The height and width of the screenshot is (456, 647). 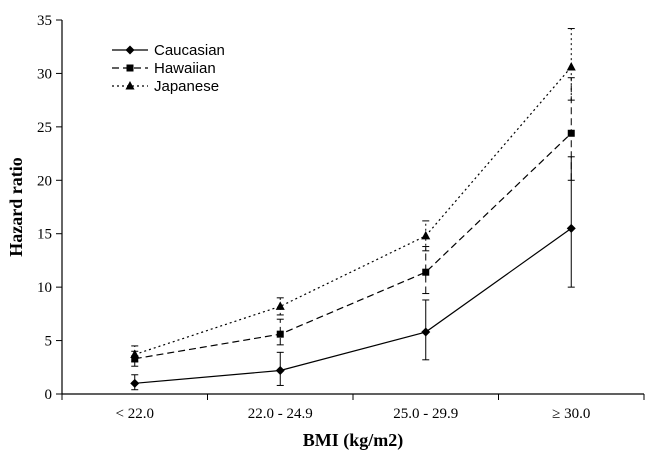 I want to click on legend-marker-hawaiian, so click(x=130, y=68).